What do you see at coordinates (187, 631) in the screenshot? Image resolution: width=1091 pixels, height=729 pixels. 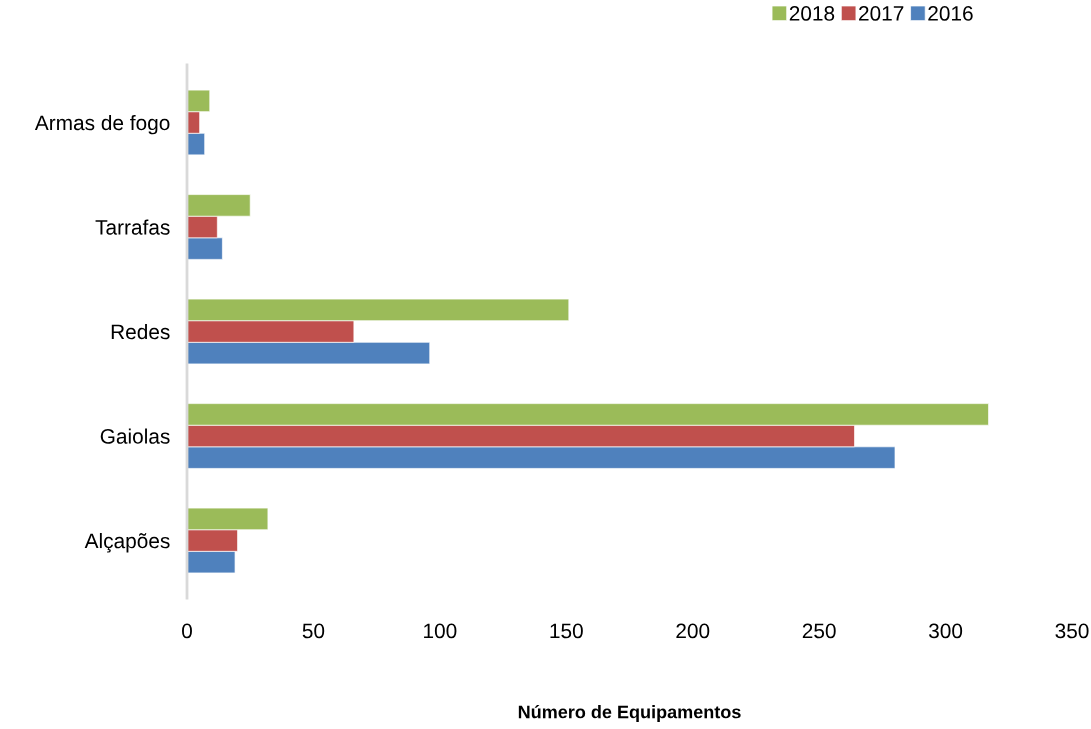 I see `x-tick-label: 0` at bounding box center [187, 631].